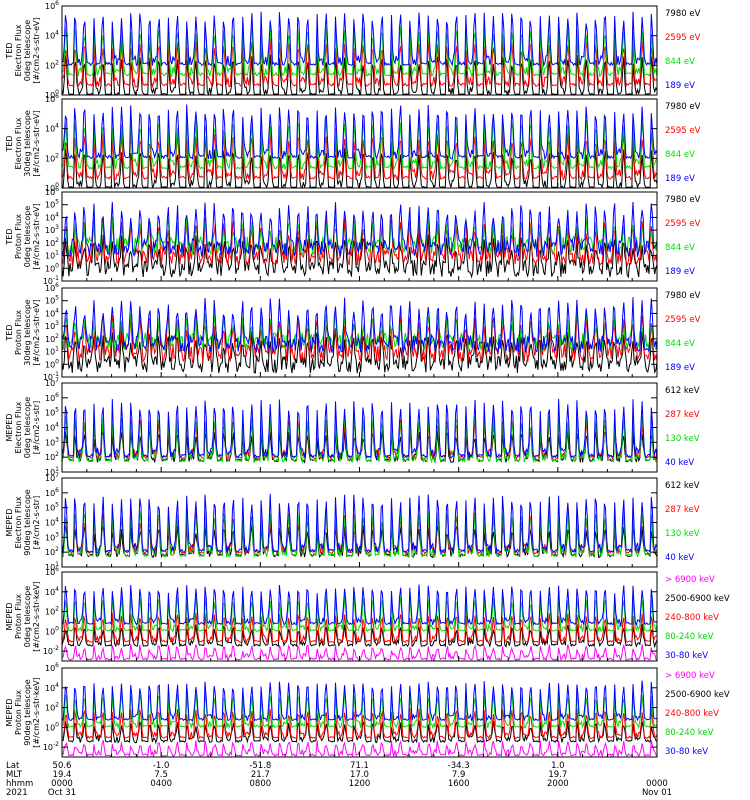 This screenshot has height=800, width=750. I want to click on x-tick-label: 1.0, so click(558, 766).